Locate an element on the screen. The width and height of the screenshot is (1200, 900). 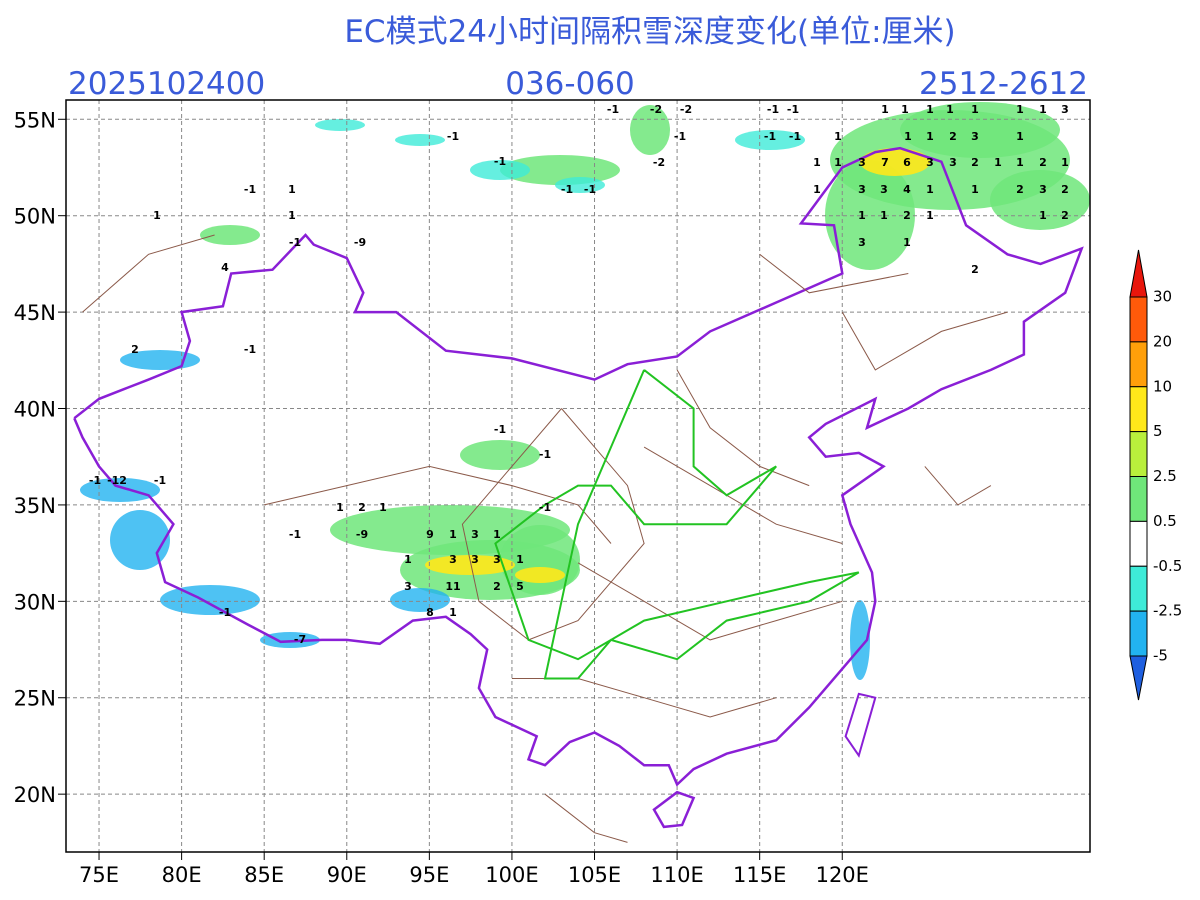
contour-label: 11 is located at coordinates (452, 586).